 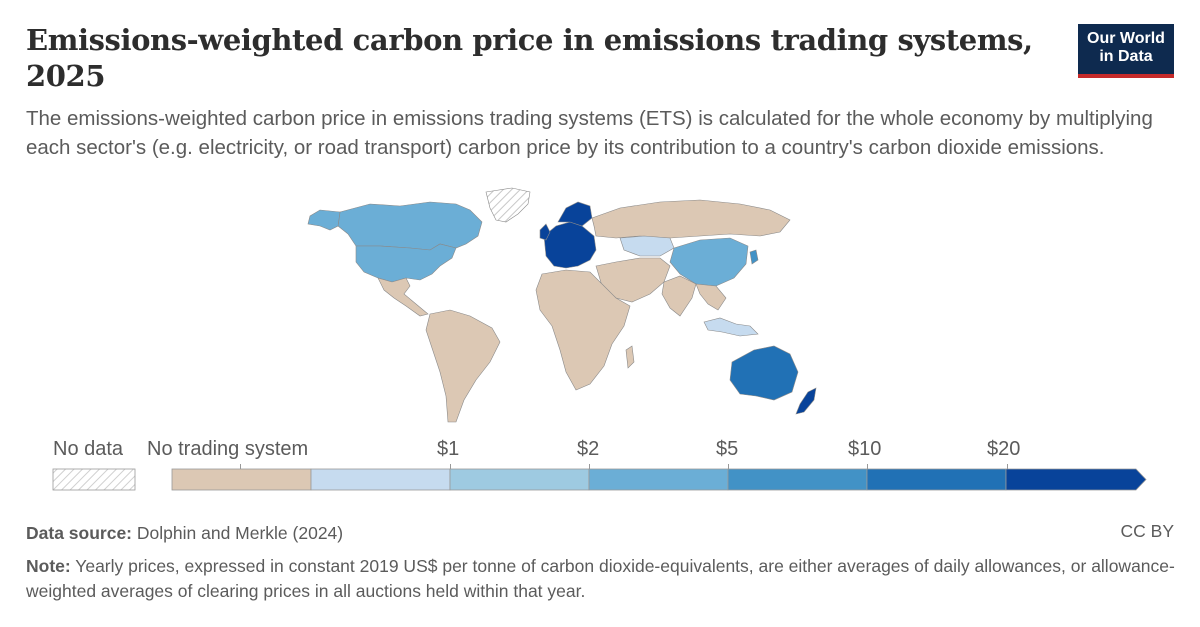 I want to click on country-korea, so click(x=754, y=257).